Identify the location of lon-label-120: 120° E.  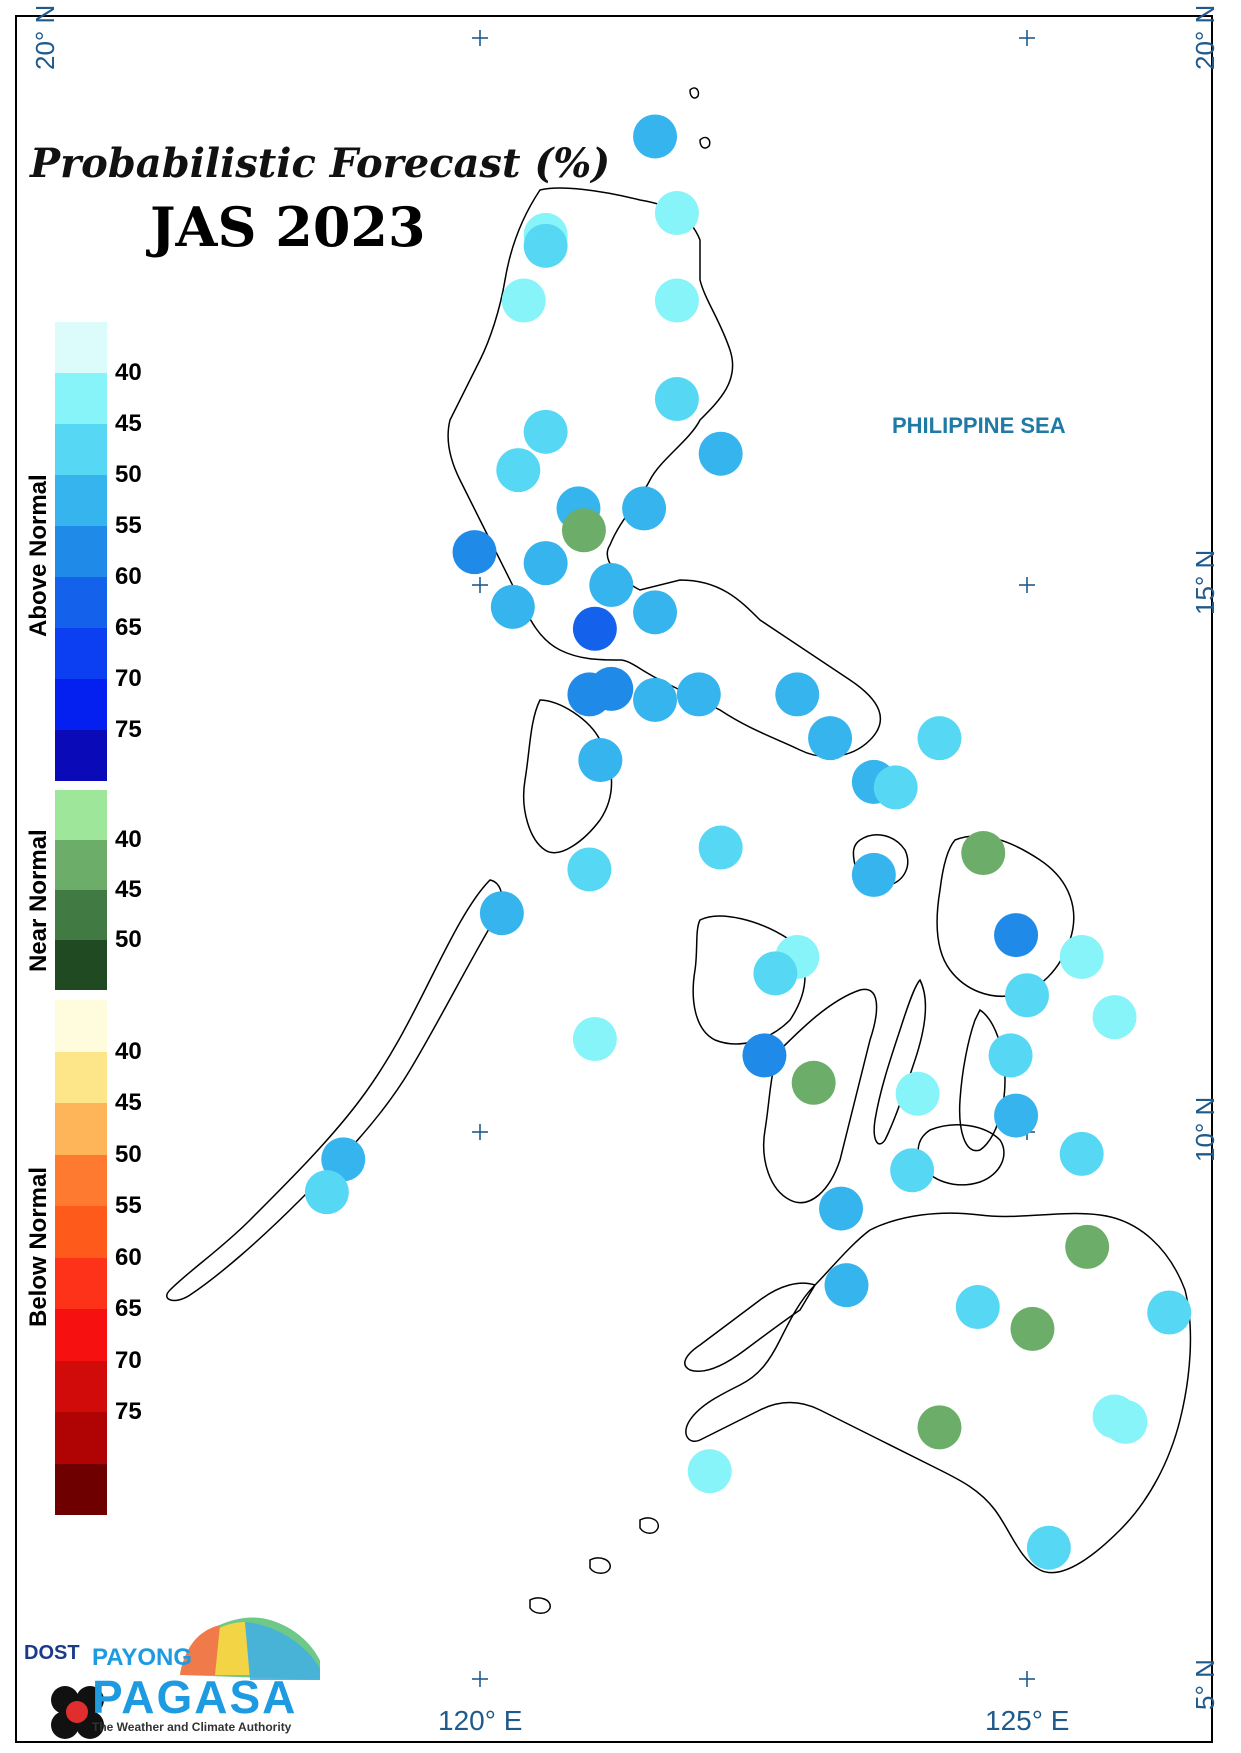
(480, 1720).